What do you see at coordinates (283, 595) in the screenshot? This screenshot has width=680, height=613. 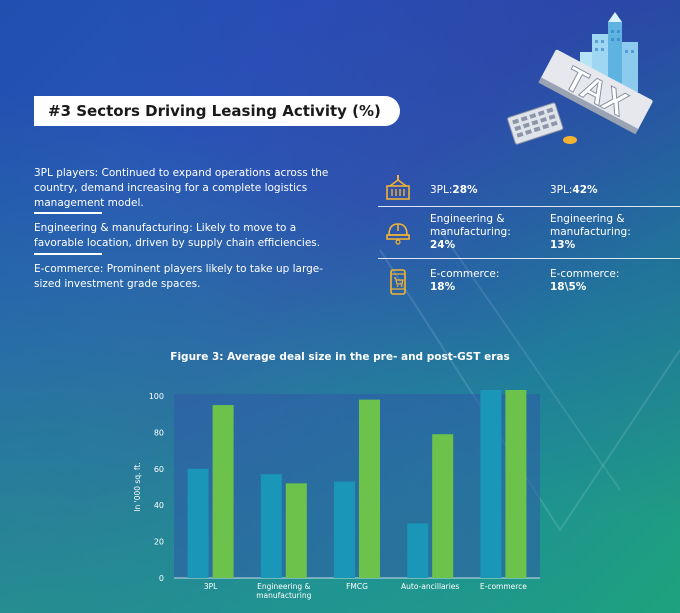 I see `x-tick-label: manufacturing` at bounding box center [283, 595].